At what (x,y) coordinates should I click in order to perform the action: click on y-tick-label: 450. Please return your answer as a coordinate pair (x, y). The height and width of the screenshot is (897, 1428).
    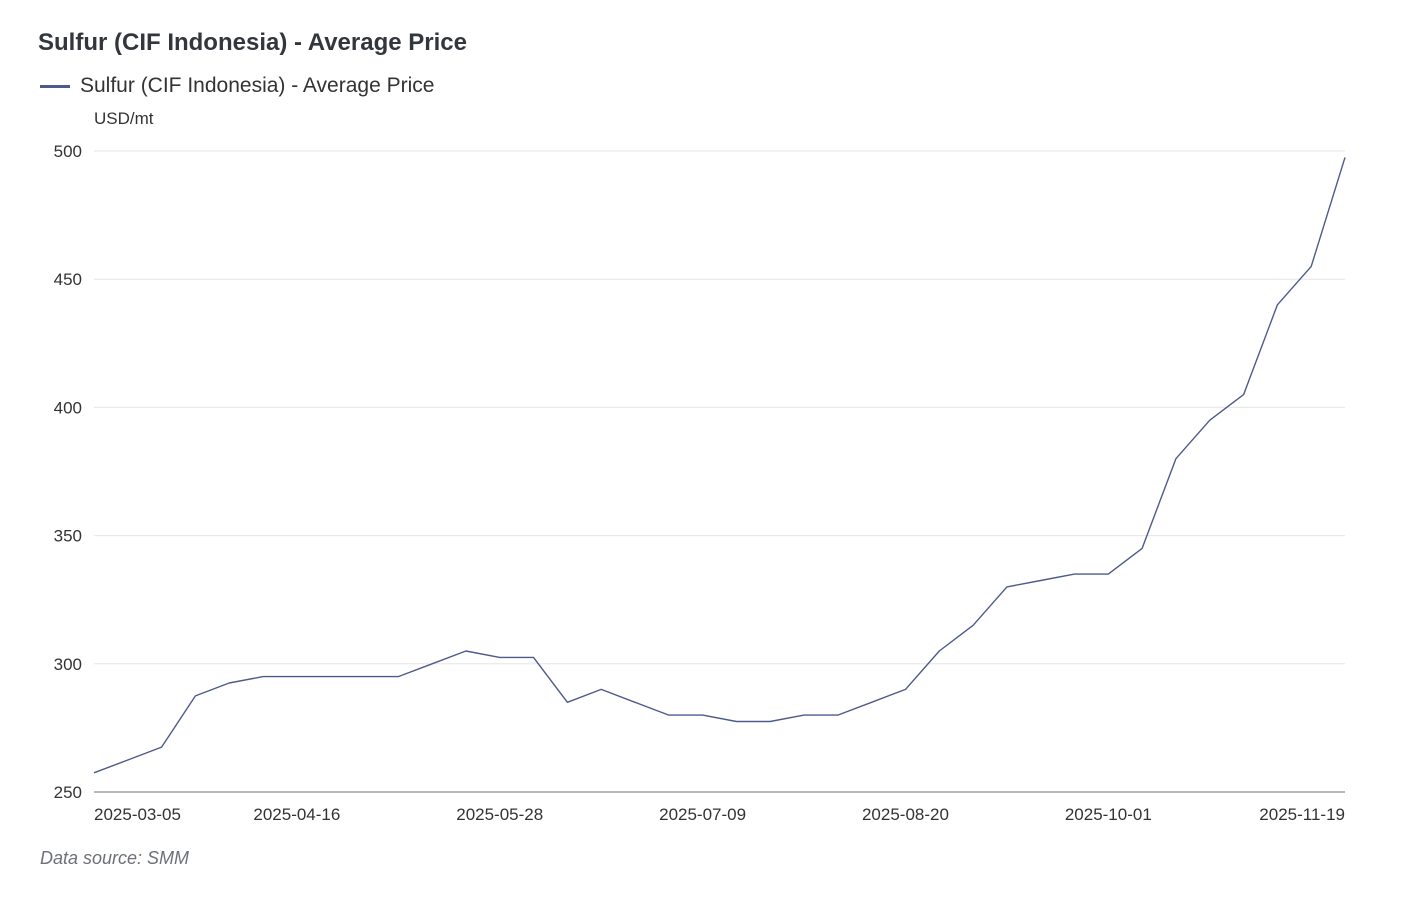
    Looking at the image, I should click on (68, 279).